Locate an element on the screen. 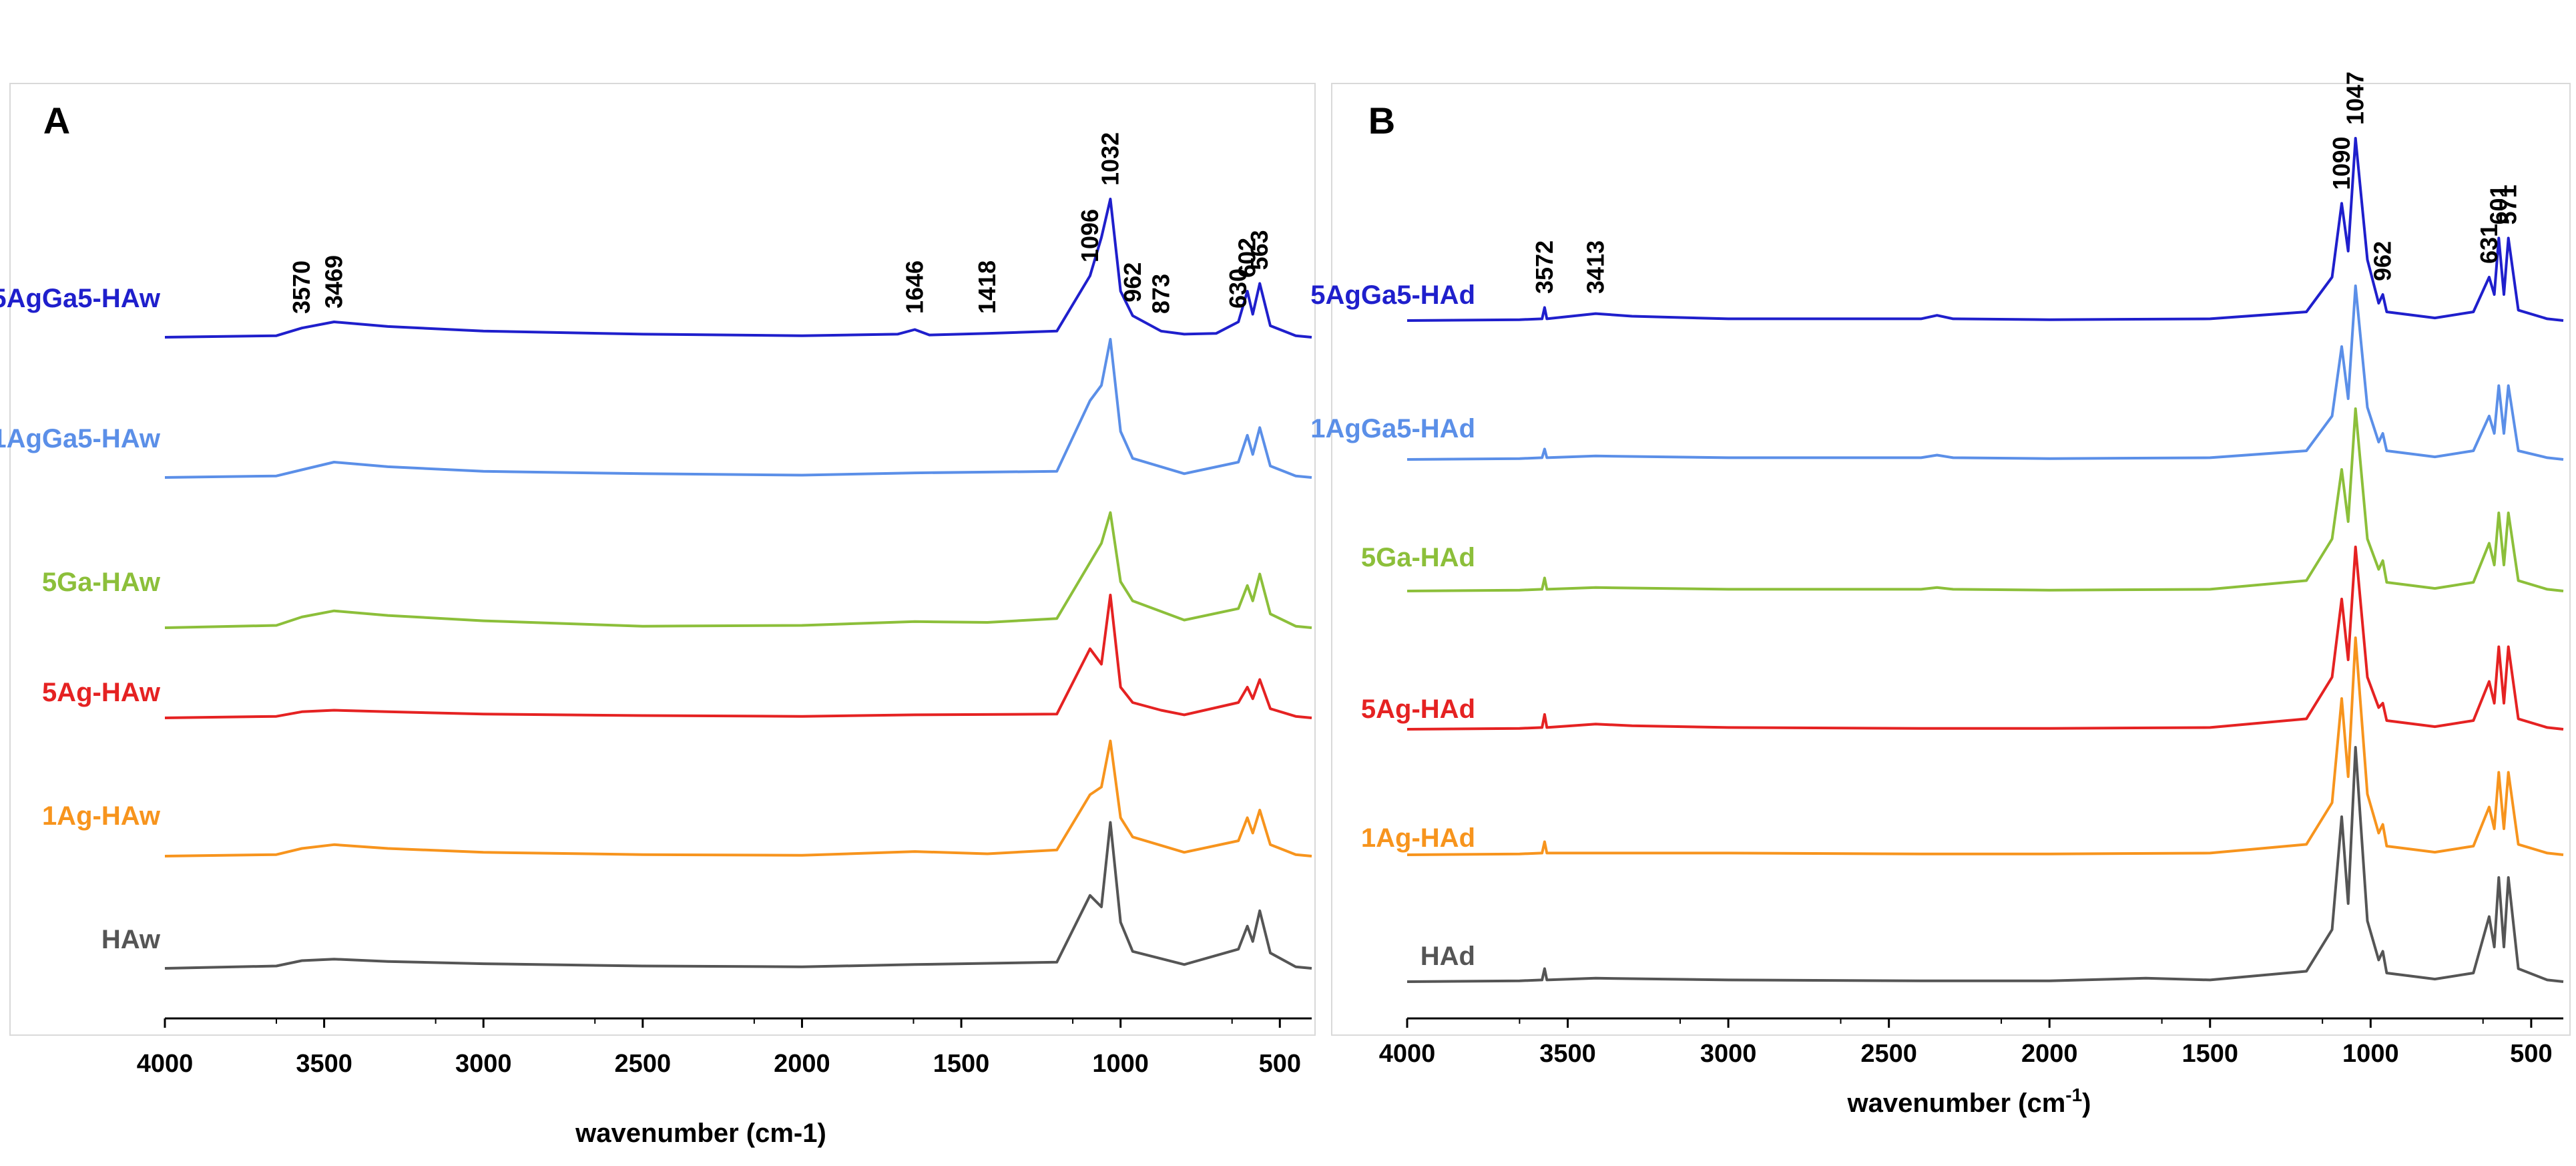  peak-label: 1090 is located at coordinates (2341, 163).